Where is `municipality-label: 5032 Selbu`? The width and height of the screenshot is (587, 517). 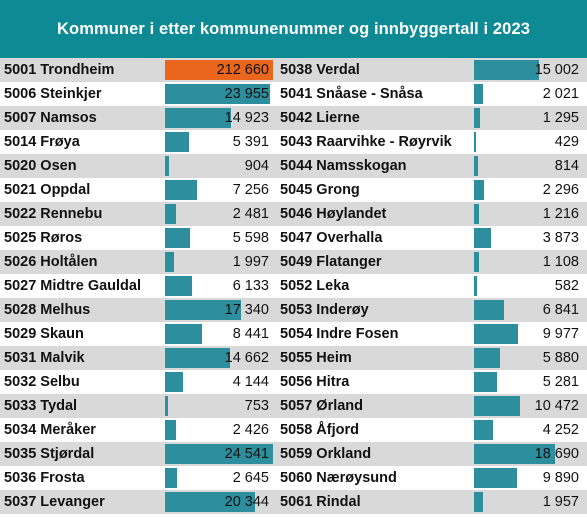 municipality-label: 5032 Selbu is located at coordinates (42, 382).